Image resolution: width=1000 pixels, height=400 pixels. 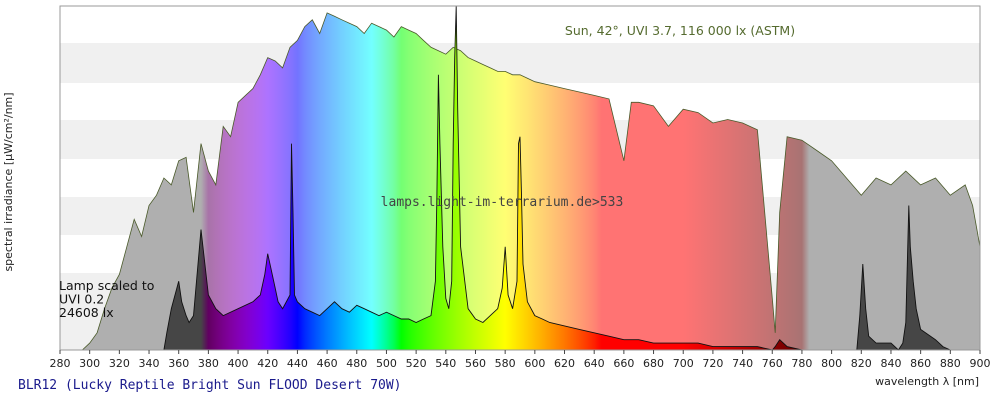 What do you see at coordinates (445, 363) in the screenshot?
I see `x-tick-label: 540` at bounding box center [445, 363].